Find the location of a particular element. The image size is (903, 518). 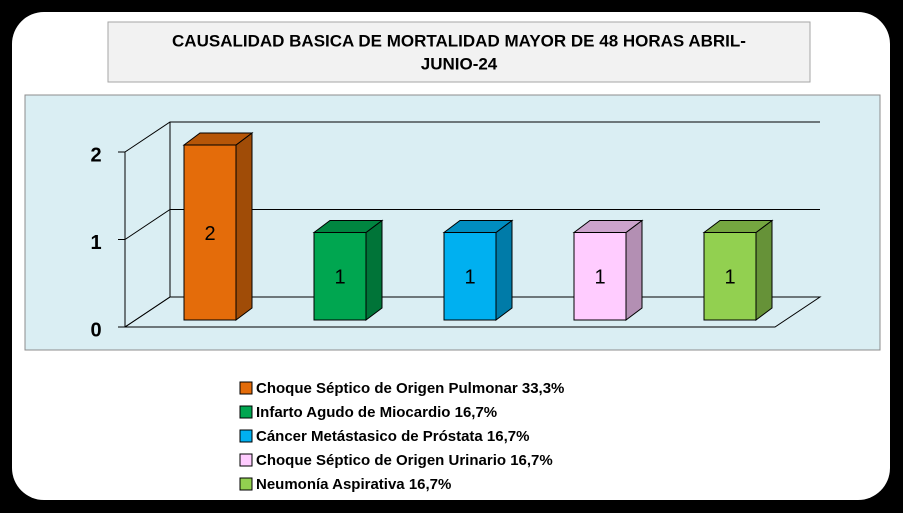

chart-title: JUNIO-24 is located at coordinates (459, 63).